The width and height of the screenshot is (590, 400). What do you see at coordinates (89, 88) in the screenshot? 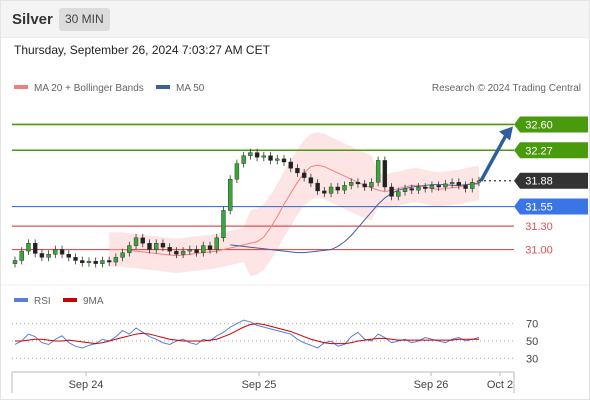
I see `ma20-legend-label: MA 20 + Bollinger Bands` at bounding box center [89, 88].